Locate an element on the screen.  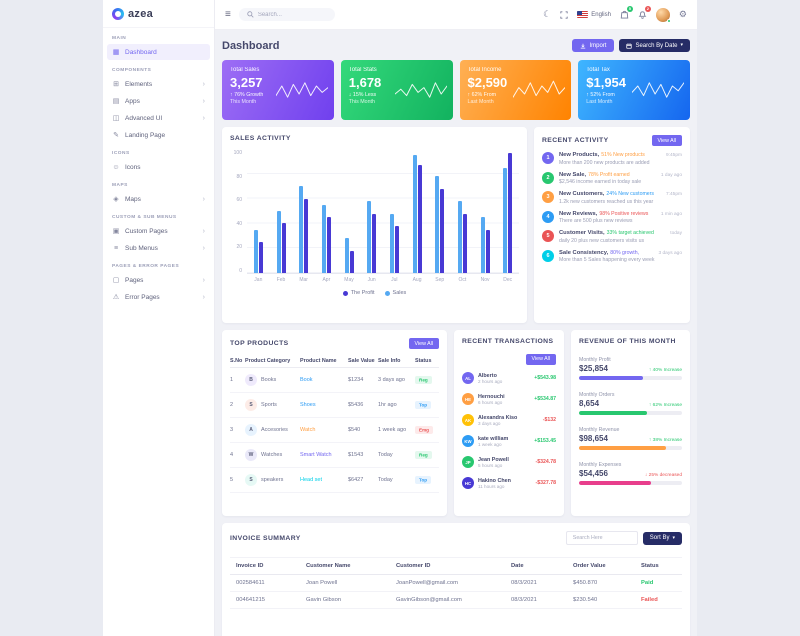
legend-item-sales: Sales is located at coordinates (395, 293).